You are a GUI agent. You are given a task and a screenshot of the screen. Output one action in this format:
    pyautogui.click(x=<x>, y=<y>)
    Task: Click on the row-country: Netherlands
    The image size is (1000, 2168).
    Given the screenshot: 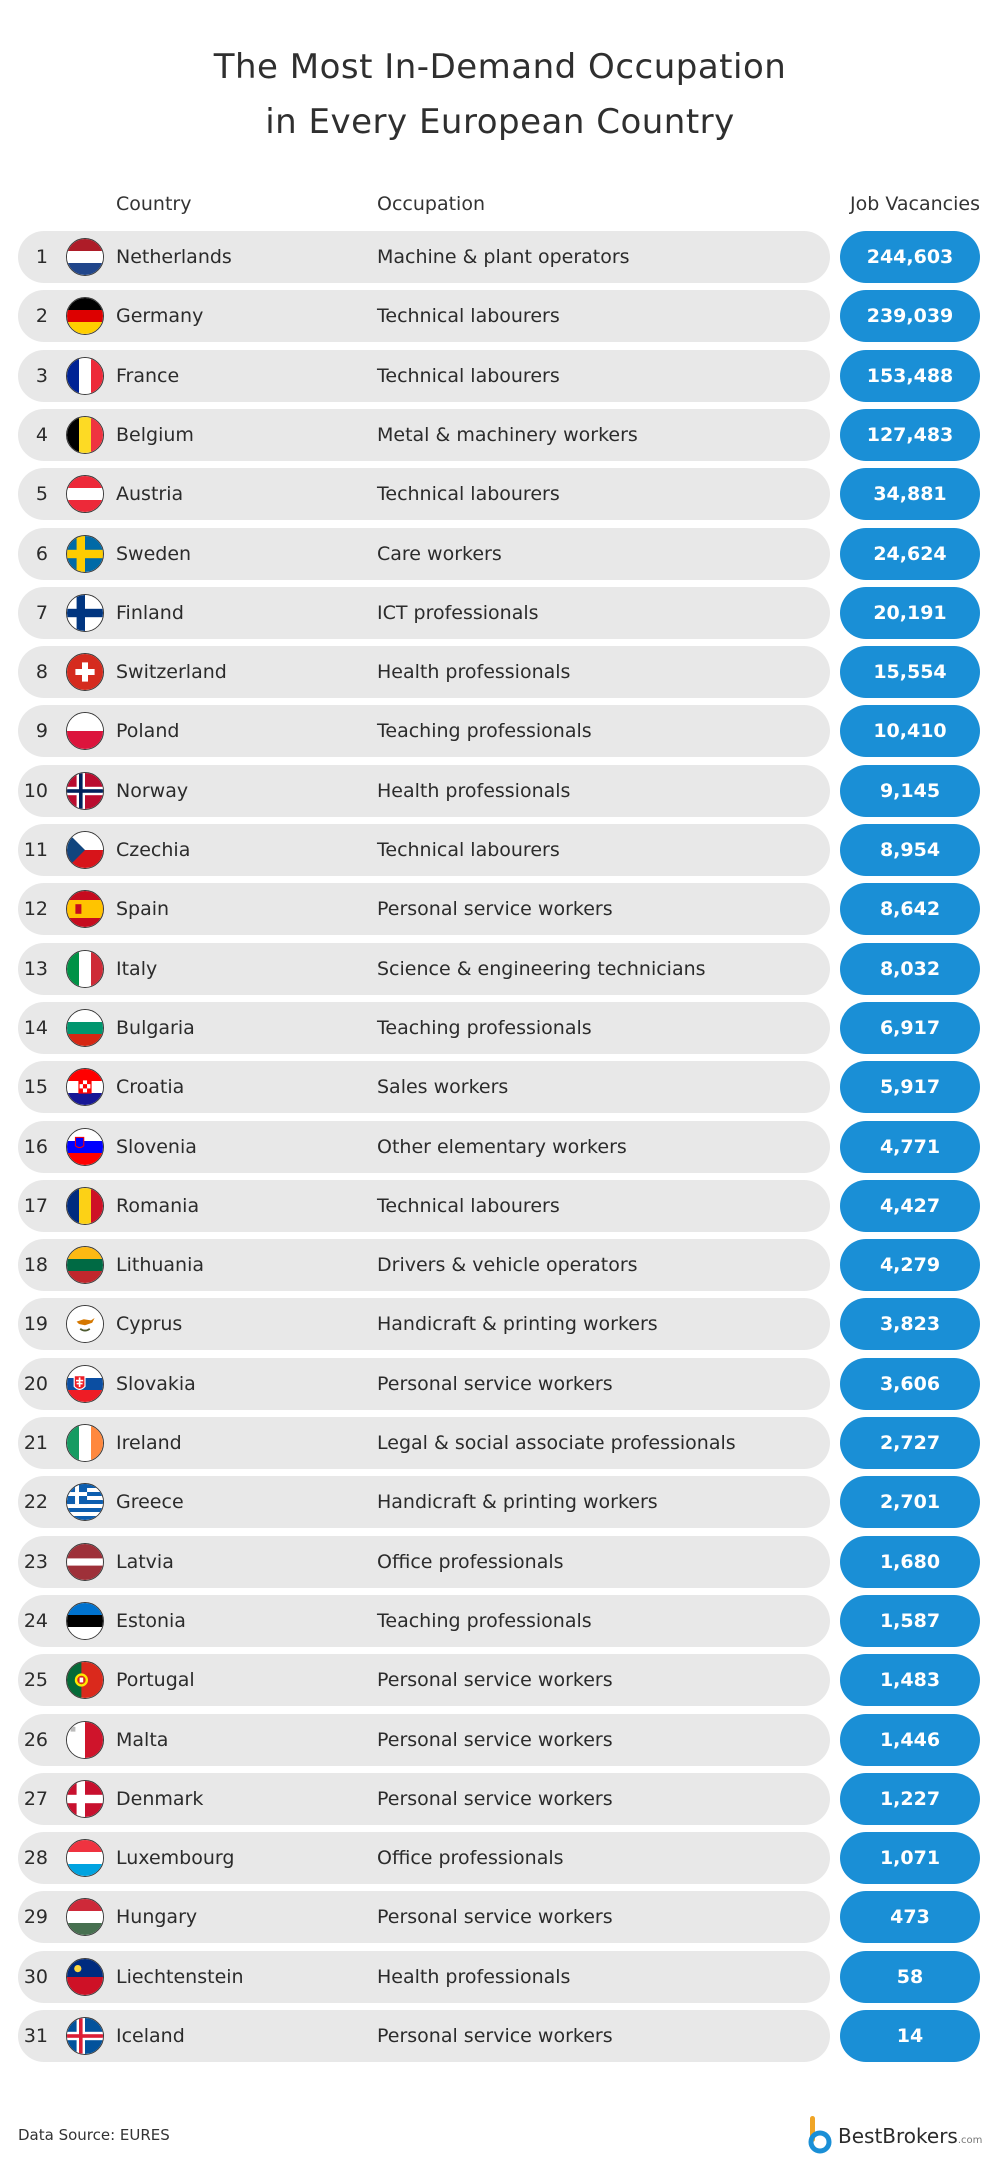 What is the action you would take?
    pyautogui.click(x=174, y=257)
    